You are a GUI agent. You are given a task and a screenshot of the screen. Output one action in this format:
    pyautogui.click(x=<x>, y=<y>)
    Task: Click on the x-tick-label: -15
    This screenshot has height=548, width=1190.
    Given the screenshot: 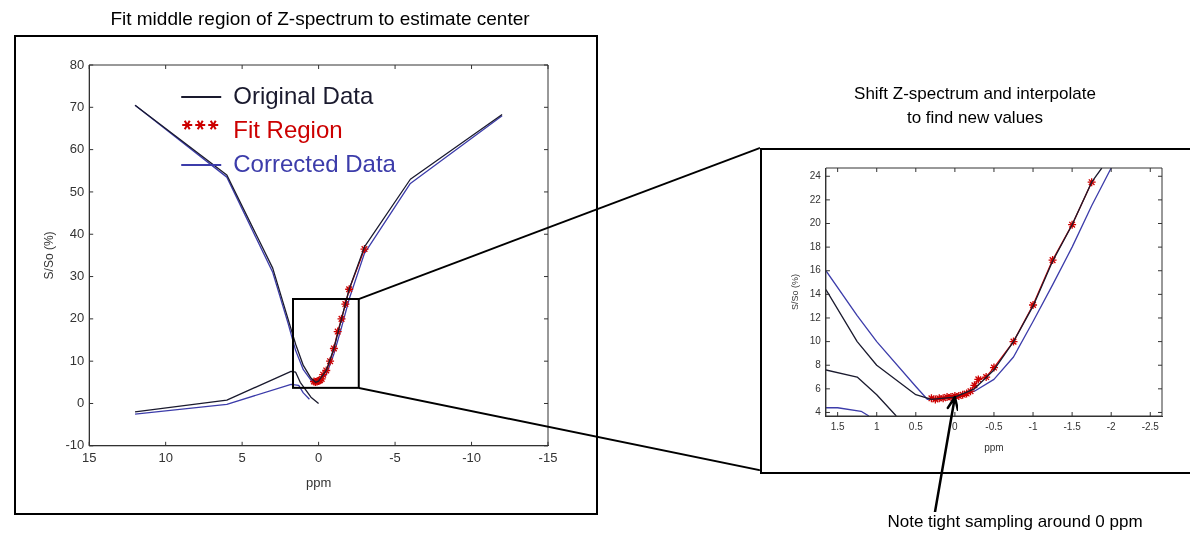 What is the action you would take?
    pyautogui.click(x=548, y=458)
    